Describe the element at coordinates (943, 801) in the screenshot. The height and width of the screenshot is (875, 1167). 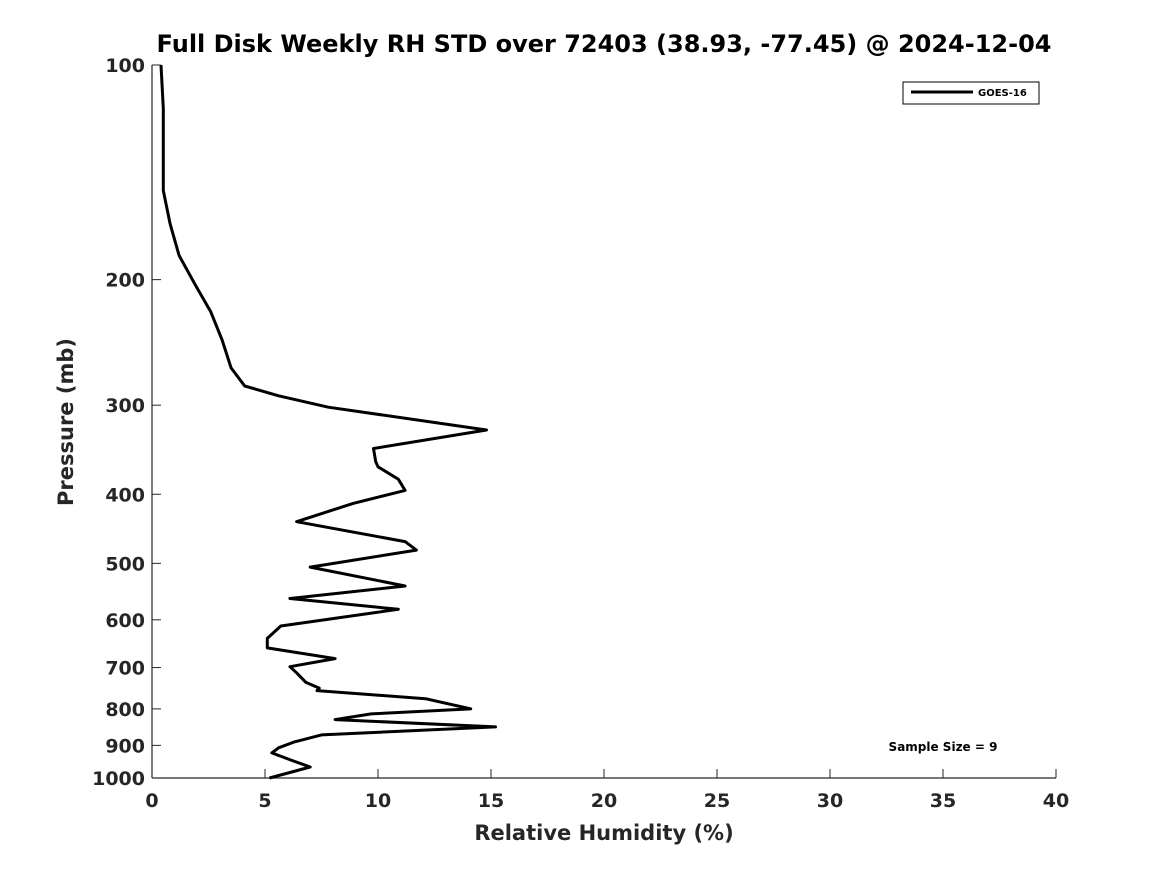
I see `x-tick-label: 35` at that location.